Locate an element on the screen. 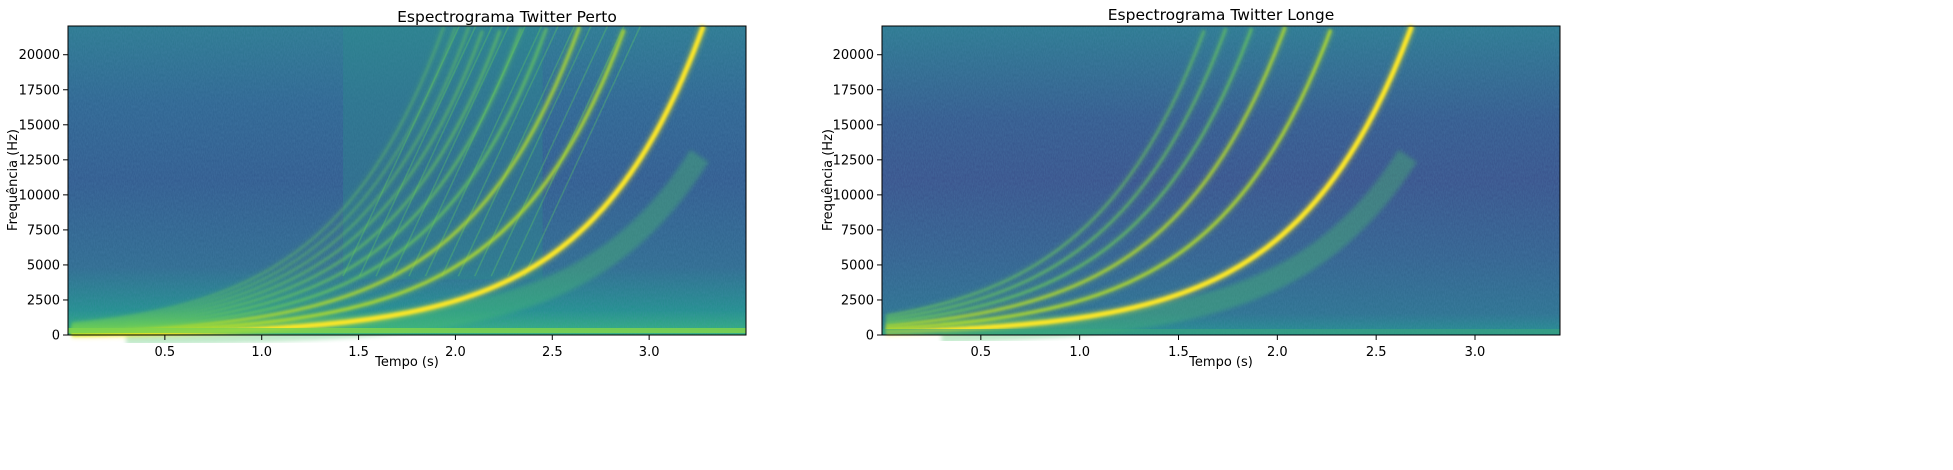 The image size is (1953, 470). chart-title: Espectrograma Twitter Perto is located at coordinates (507, 17).